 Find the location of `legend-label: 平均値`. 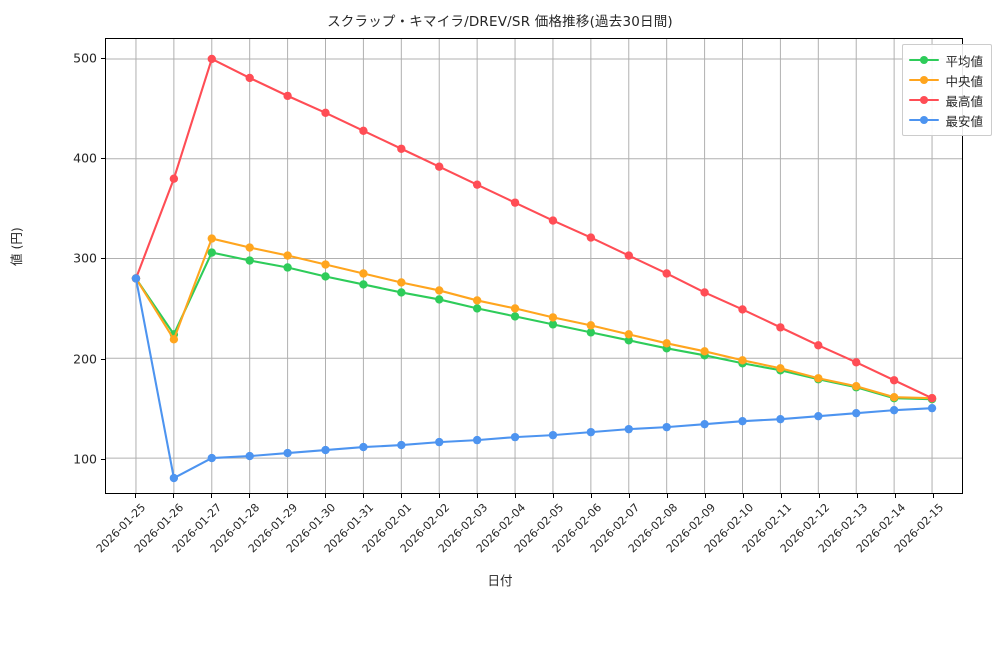

legend-label: 平均値 is located at coordinates (964, 61).